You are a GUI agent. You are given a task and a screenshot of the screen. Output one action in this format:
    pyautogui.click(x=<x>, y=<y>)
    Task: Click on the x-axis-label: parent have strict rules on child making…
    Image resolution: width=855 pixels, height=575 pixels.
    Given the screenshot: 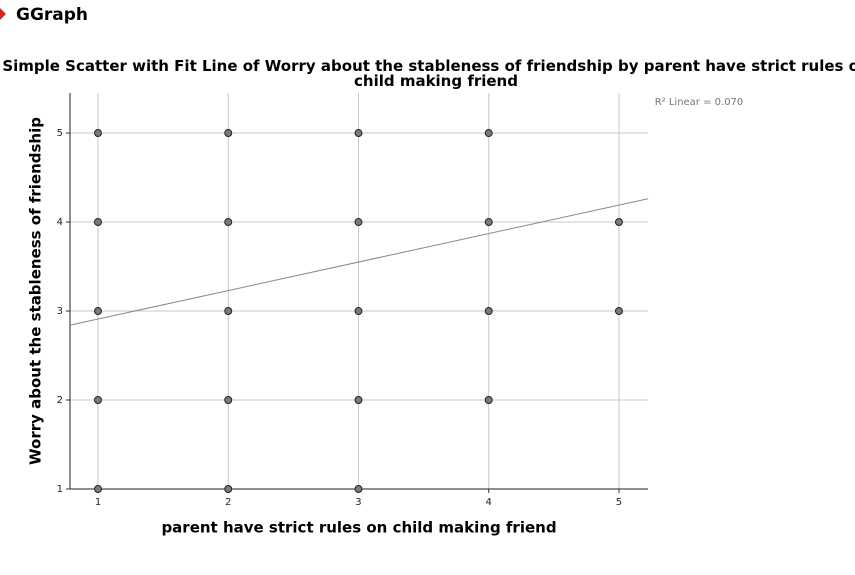 What is the action you would take?
    pyautogui.click(x=358, y=528)
    